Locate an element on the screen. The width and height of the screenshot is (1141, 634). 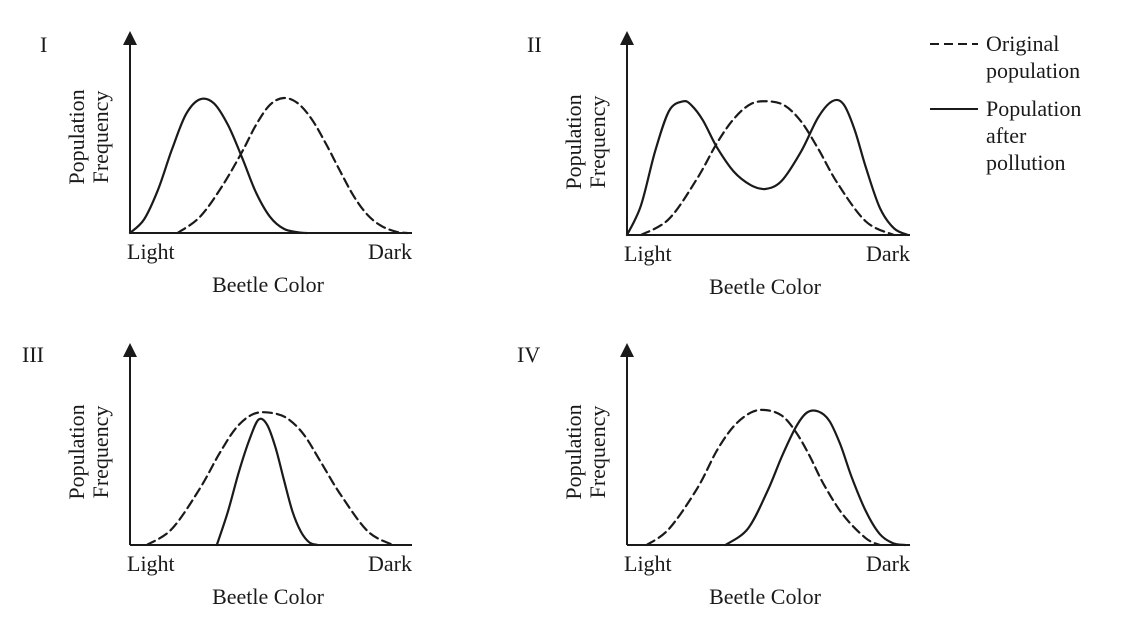
panel-title: II is located at coordinates (534, 44).